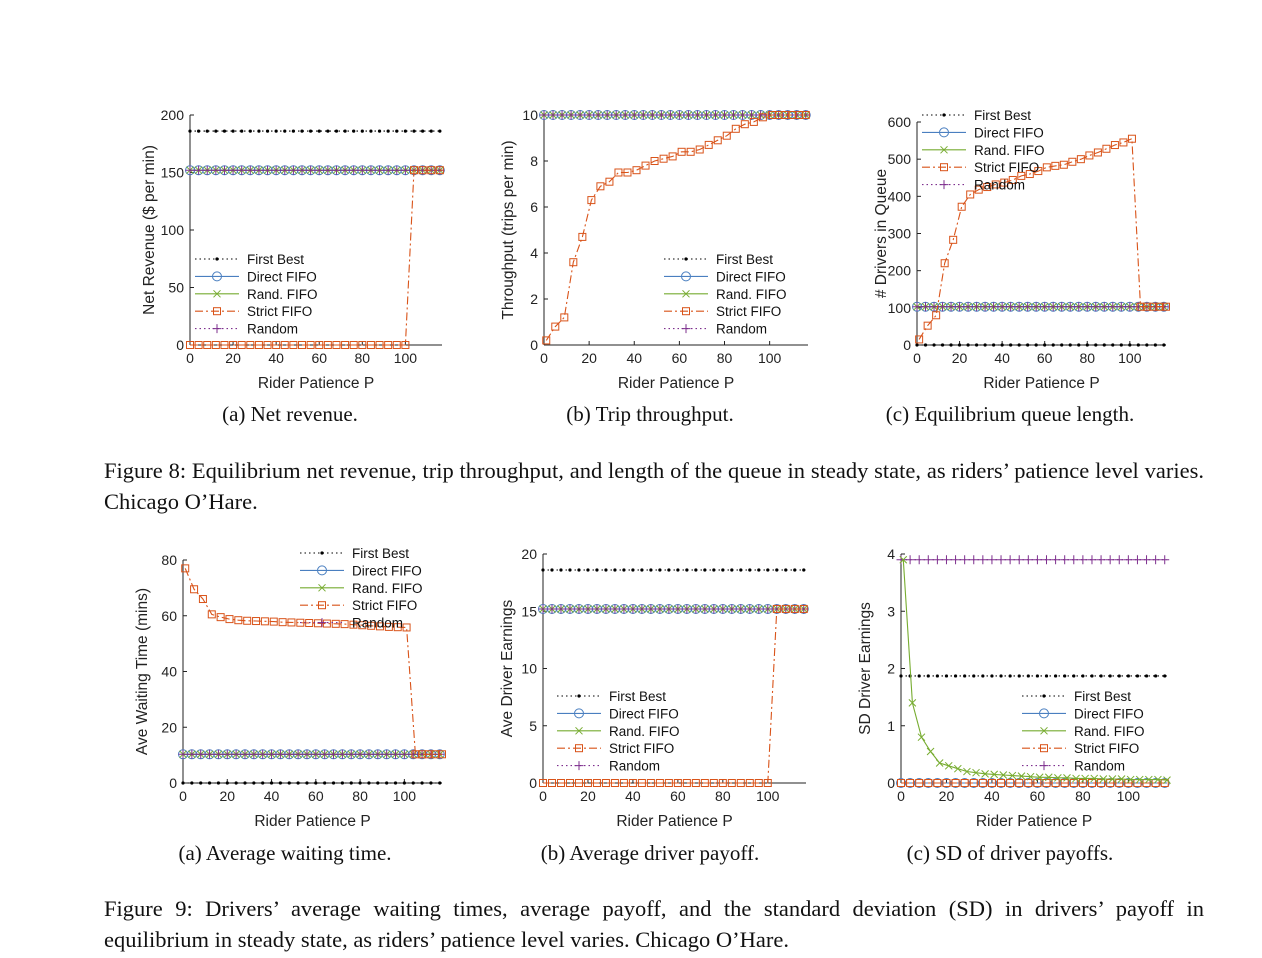  What do you see at coordinates (173, 115) in the screenshot?
I see `y-tick-label: 200` at bounding box center [173, 115].